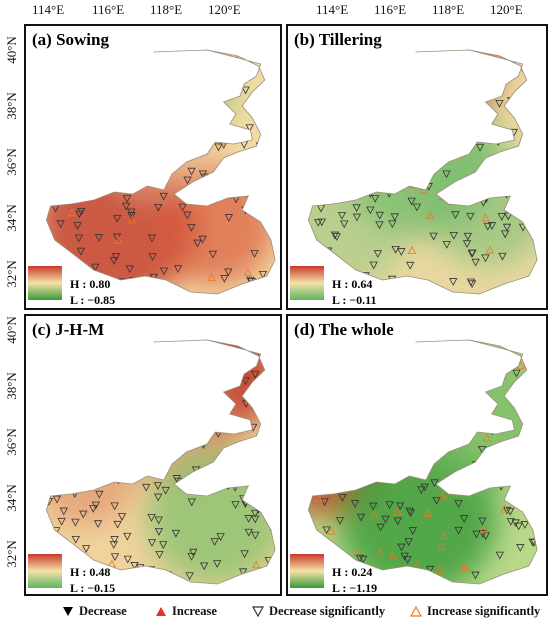  I want to click on lat-tick-top-2: 38°N, so click(11, 106).